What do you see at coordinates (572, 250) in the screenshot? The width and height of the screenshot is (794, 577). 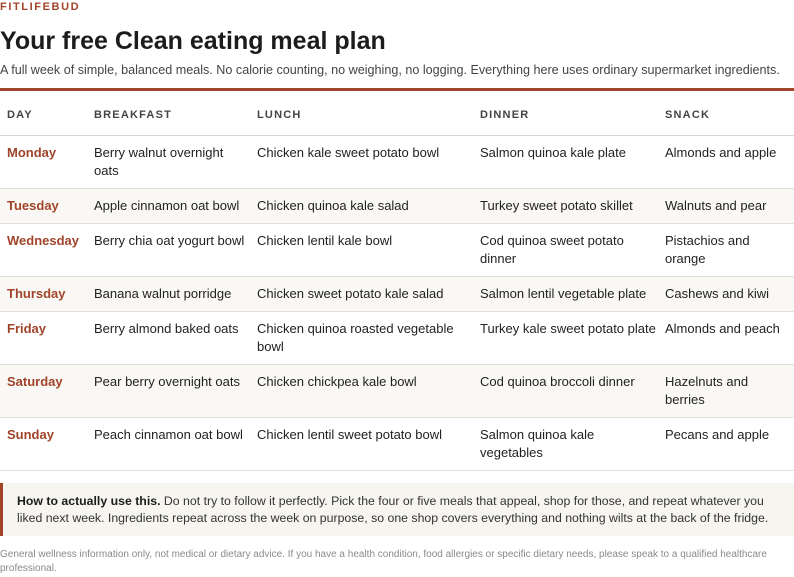 I see `dinner-cell: Cod quinoa sweet potato dinner` at bounding box center [572, 250].